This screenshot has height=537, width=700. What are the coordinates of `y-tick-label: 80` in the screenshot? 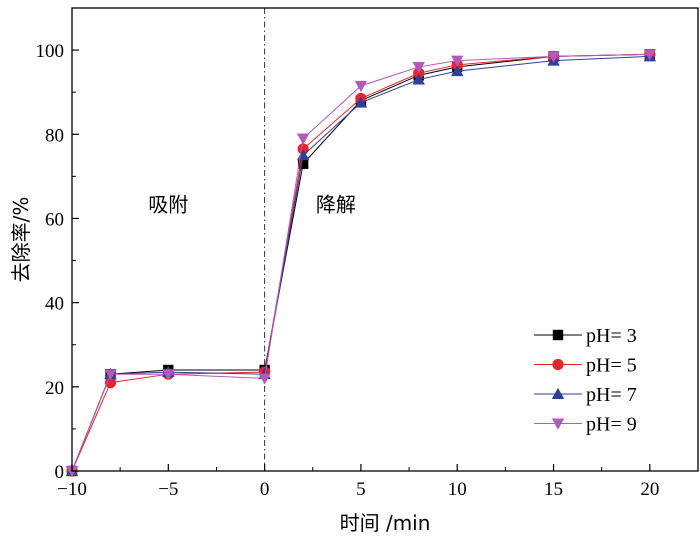 It's located at (54, 135).